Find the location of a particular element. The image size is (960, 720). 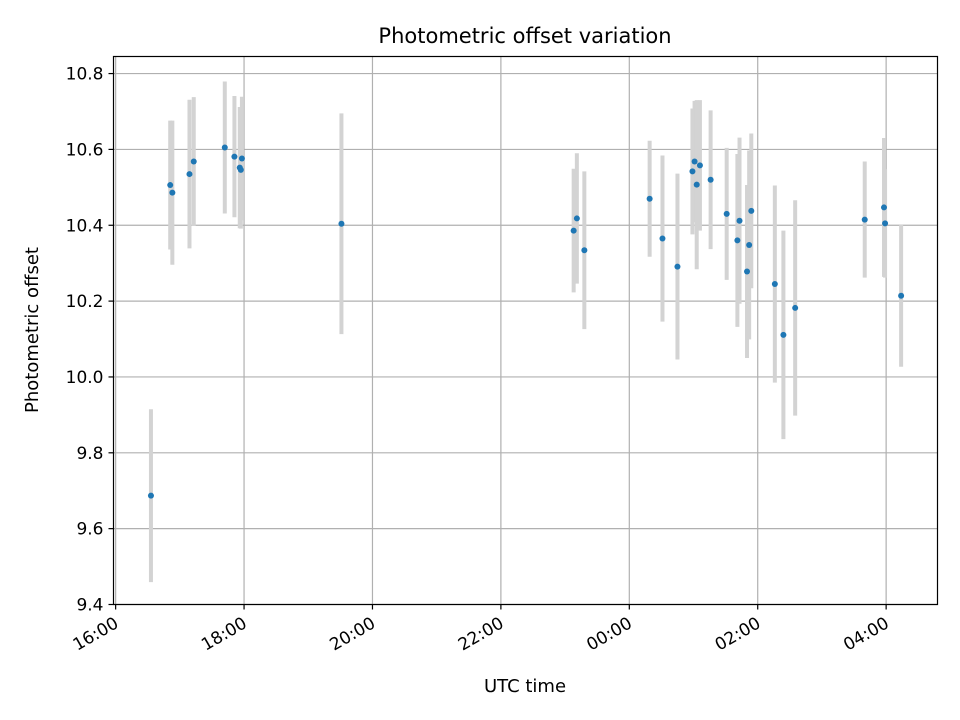

x-axis-label: UTC time is located at coordinates (525, 686).